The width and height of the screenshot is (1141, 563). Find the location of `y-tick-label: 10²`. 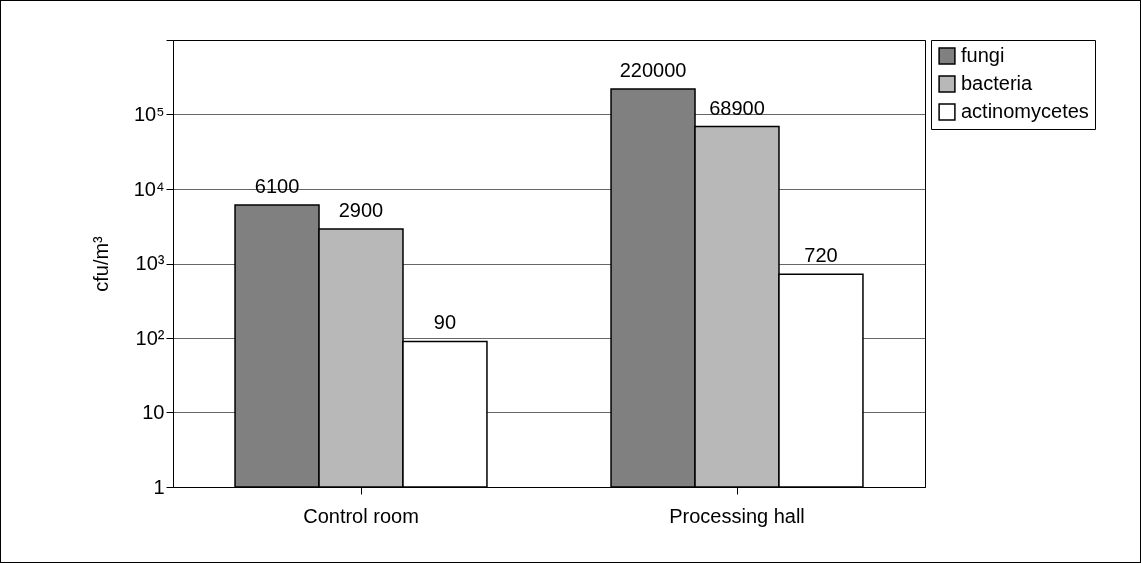

y-tick-label: 10² is located at coordinates (150, 337).